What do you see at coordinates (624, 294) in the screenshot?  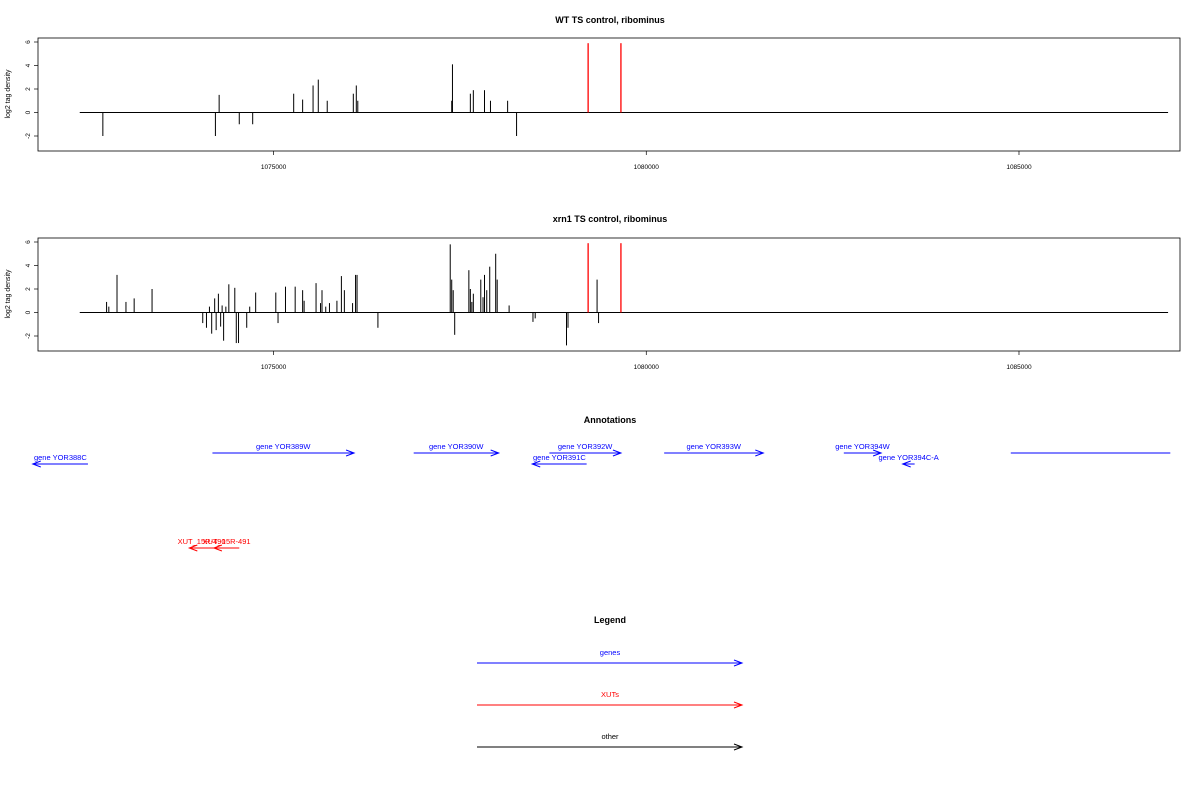 I see `xrn1-track-marks` at bounding box center [624, 294].